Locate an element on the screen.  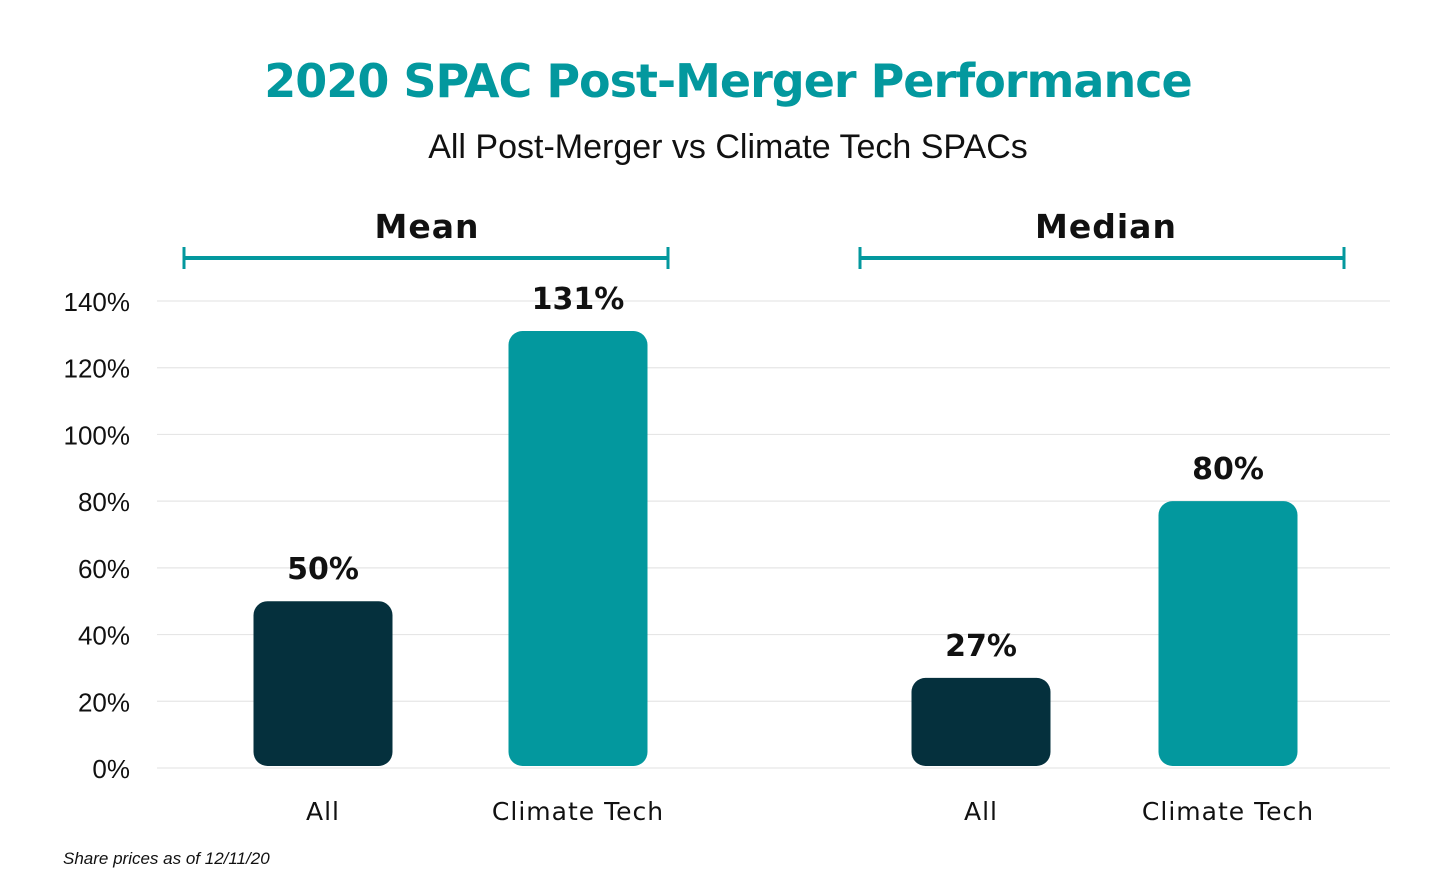
data-label: 27% is located at coordinates (981, 646).